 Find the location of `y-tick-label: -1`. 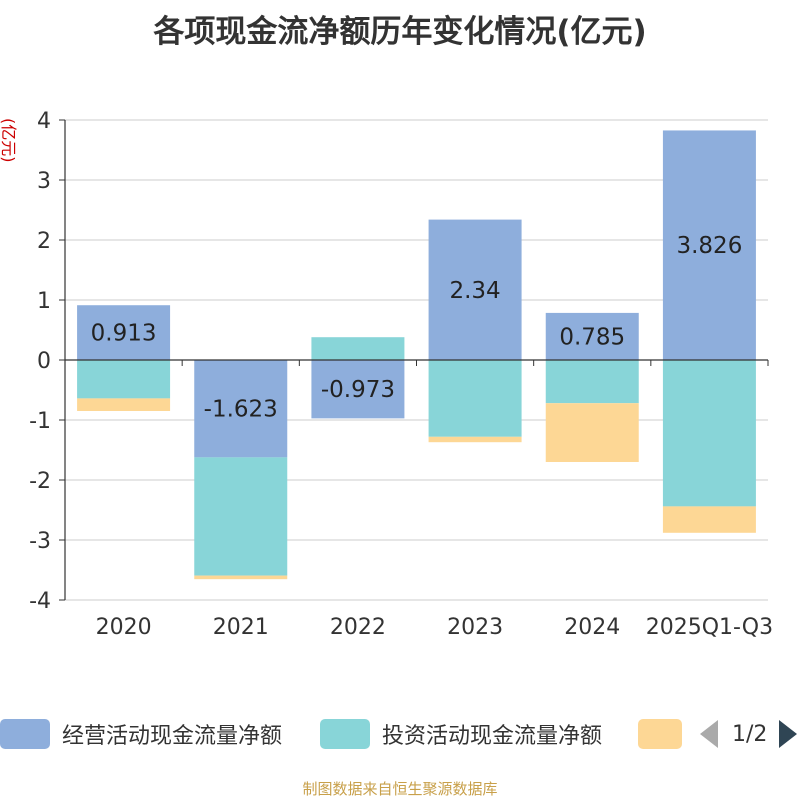

y-tick-label: -1 is located at coordinates (40, 421).